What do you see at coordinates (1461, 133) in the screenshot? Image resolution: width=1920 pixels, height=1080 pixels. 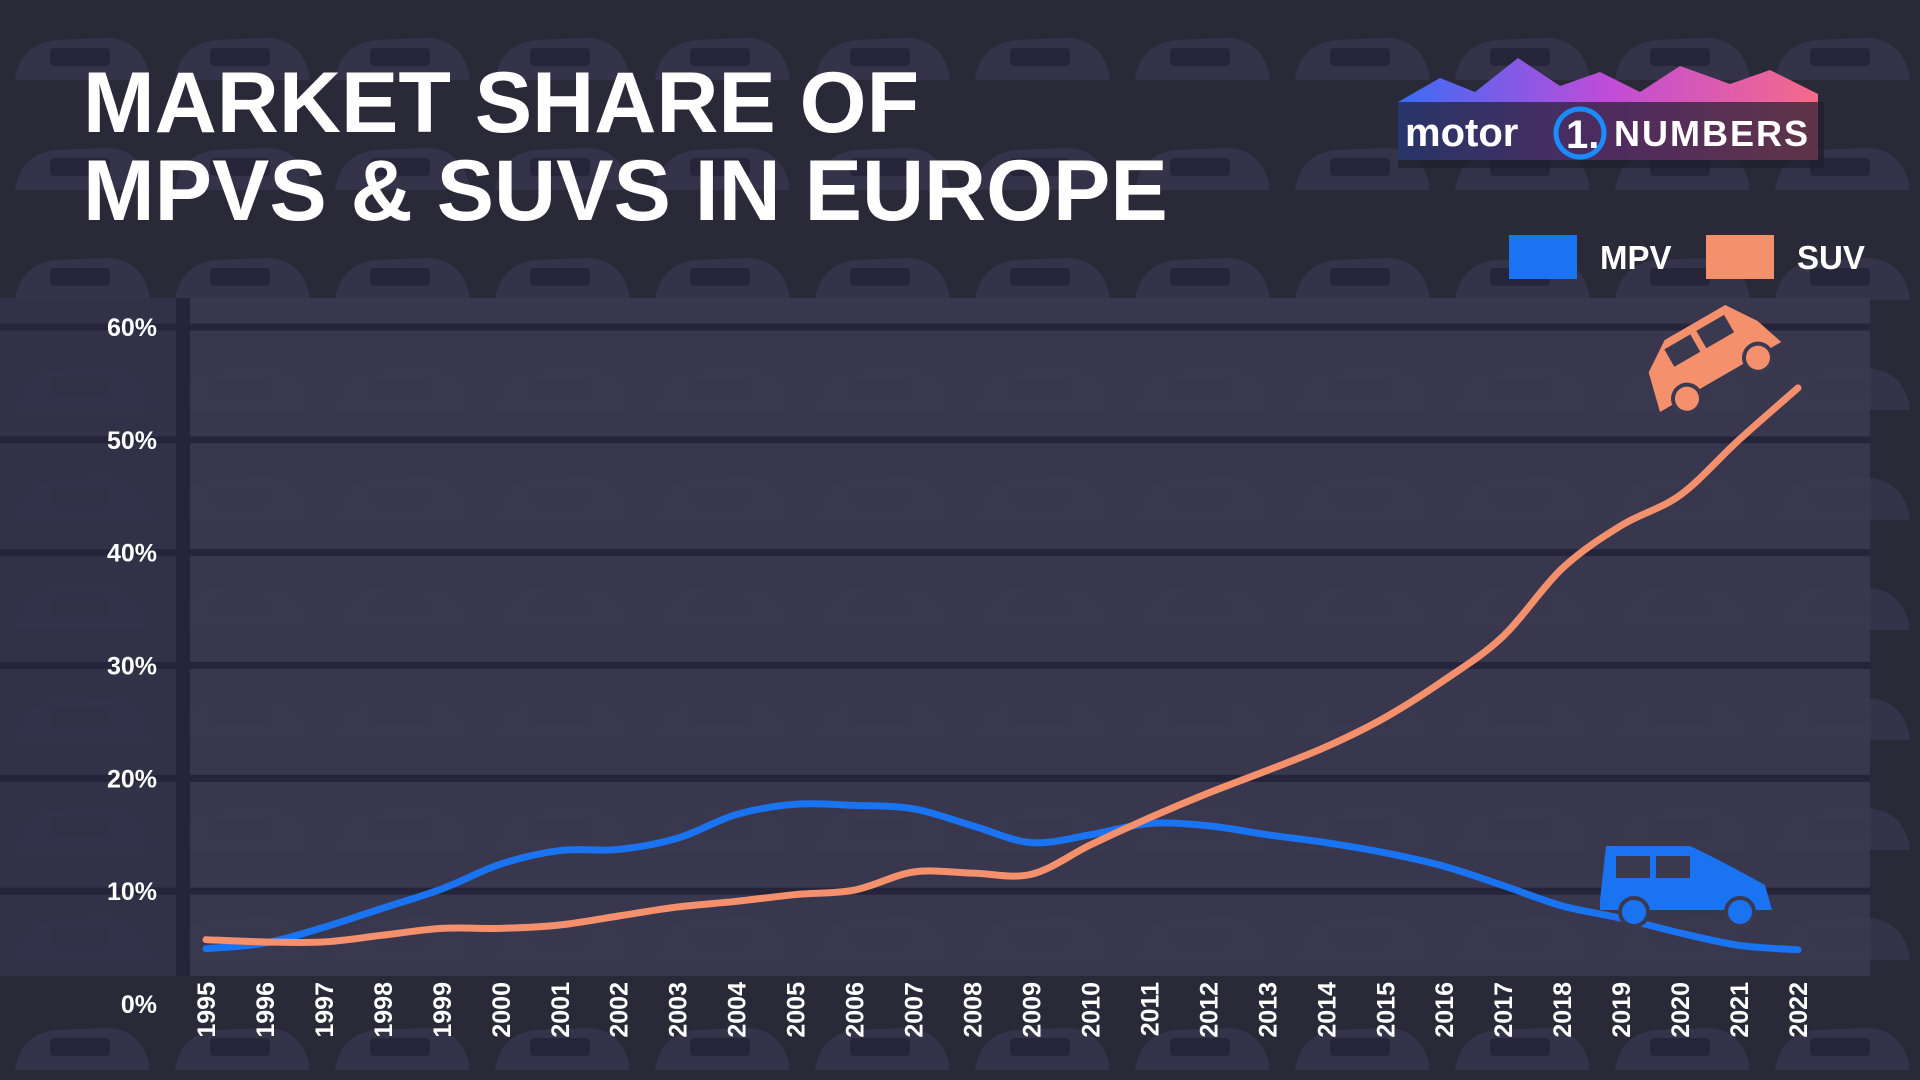 I see `logo-brand: motor` at bounding box center [1461, 133].